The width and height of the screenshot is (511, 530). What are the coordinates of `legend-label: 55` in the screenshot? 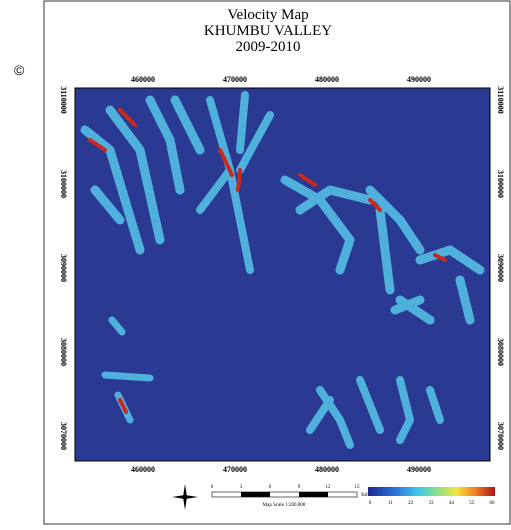 It's located at (472, 503).